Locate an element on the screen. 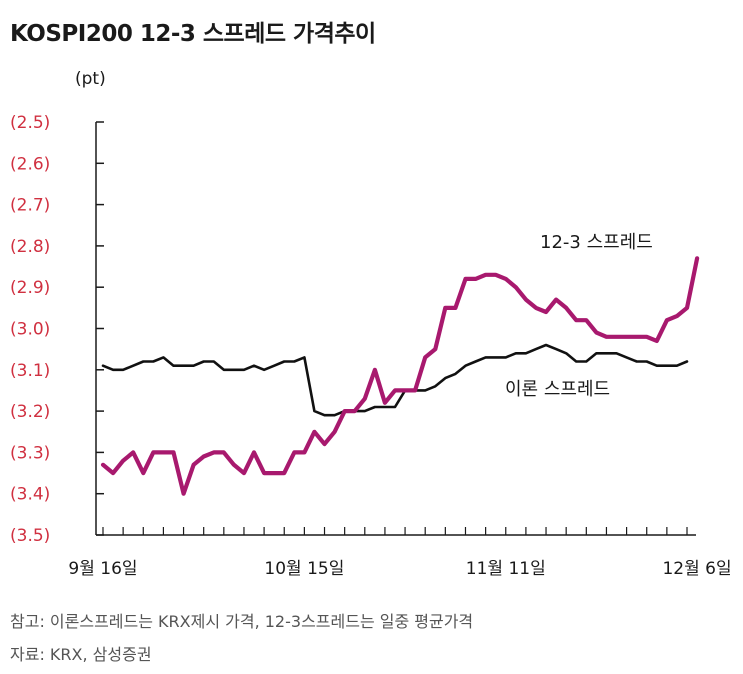 Image resolution: width=743 pixels, height=674 pixels. y-tick-label: (3.0) is located at coordinates (30, 330).